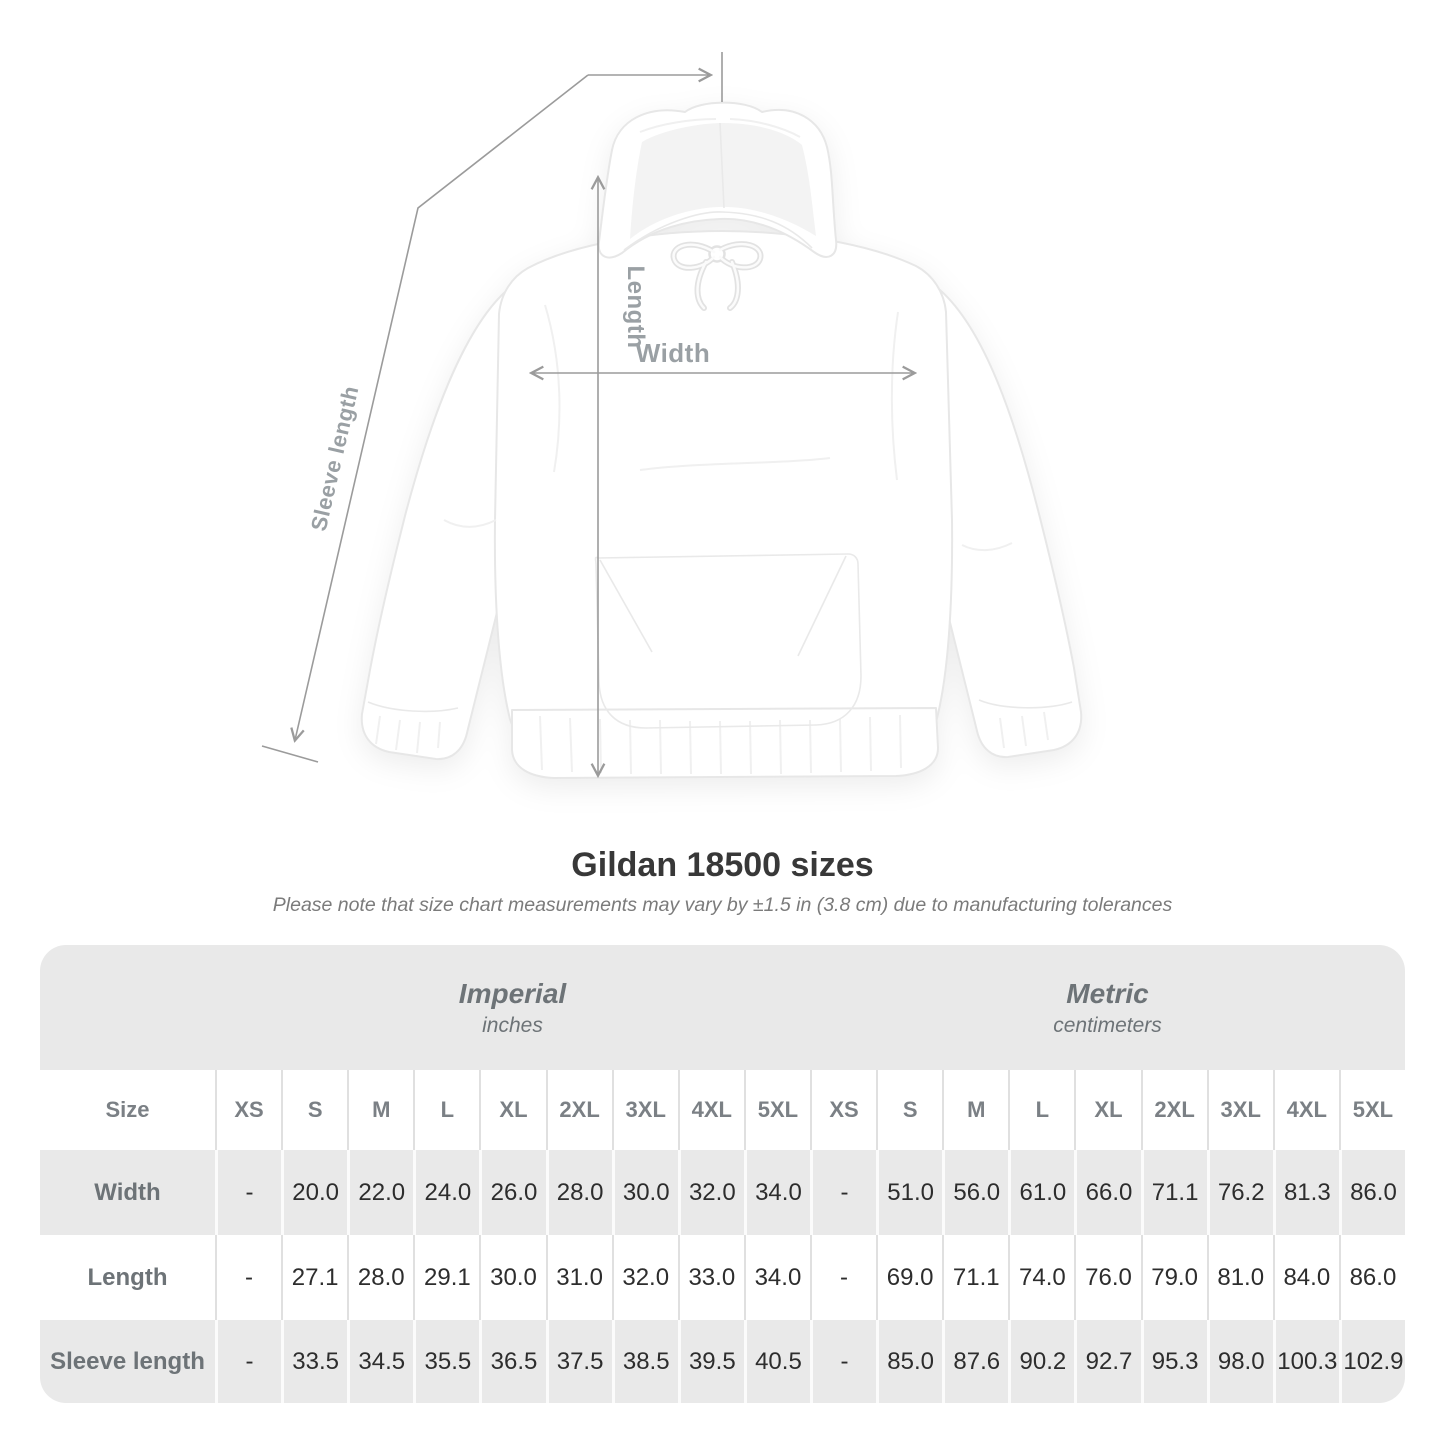 The width and height of the screenshot is (1445, 1445). What do you see at coordinates (776, 1192) in the screenshot?
I see `cell-width-imperial-5xl: 34.0` at bounding box center [776, 1192].